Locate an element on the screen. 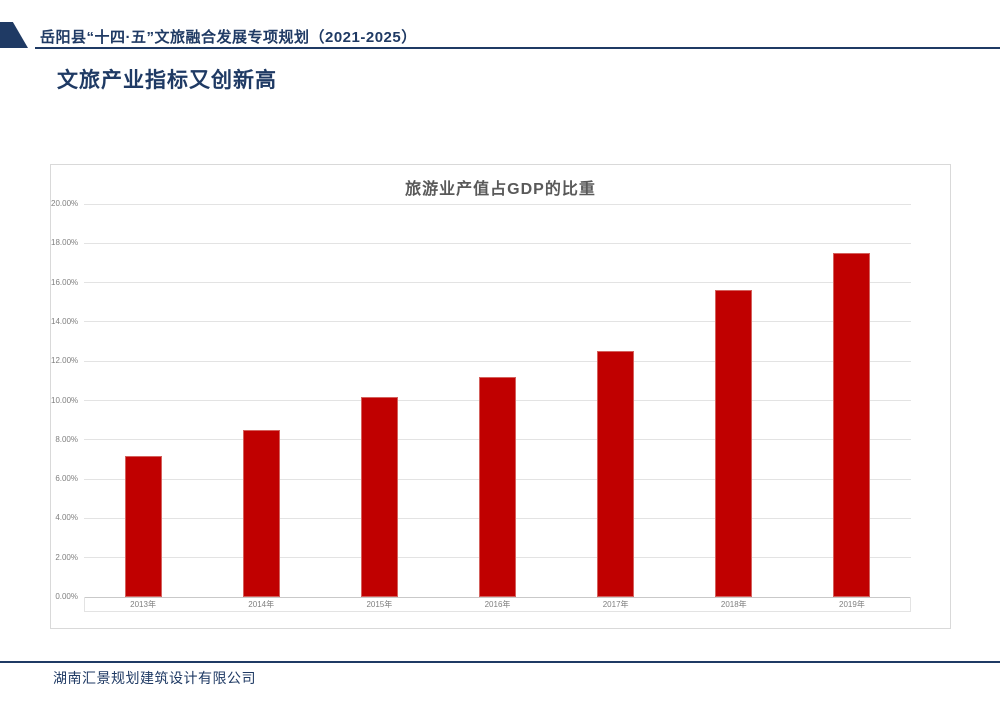 Image resolution: width=1000 pixels, height=706 pixels. y-axis-label-2: 2.00% is located at coordinates (66, 557).